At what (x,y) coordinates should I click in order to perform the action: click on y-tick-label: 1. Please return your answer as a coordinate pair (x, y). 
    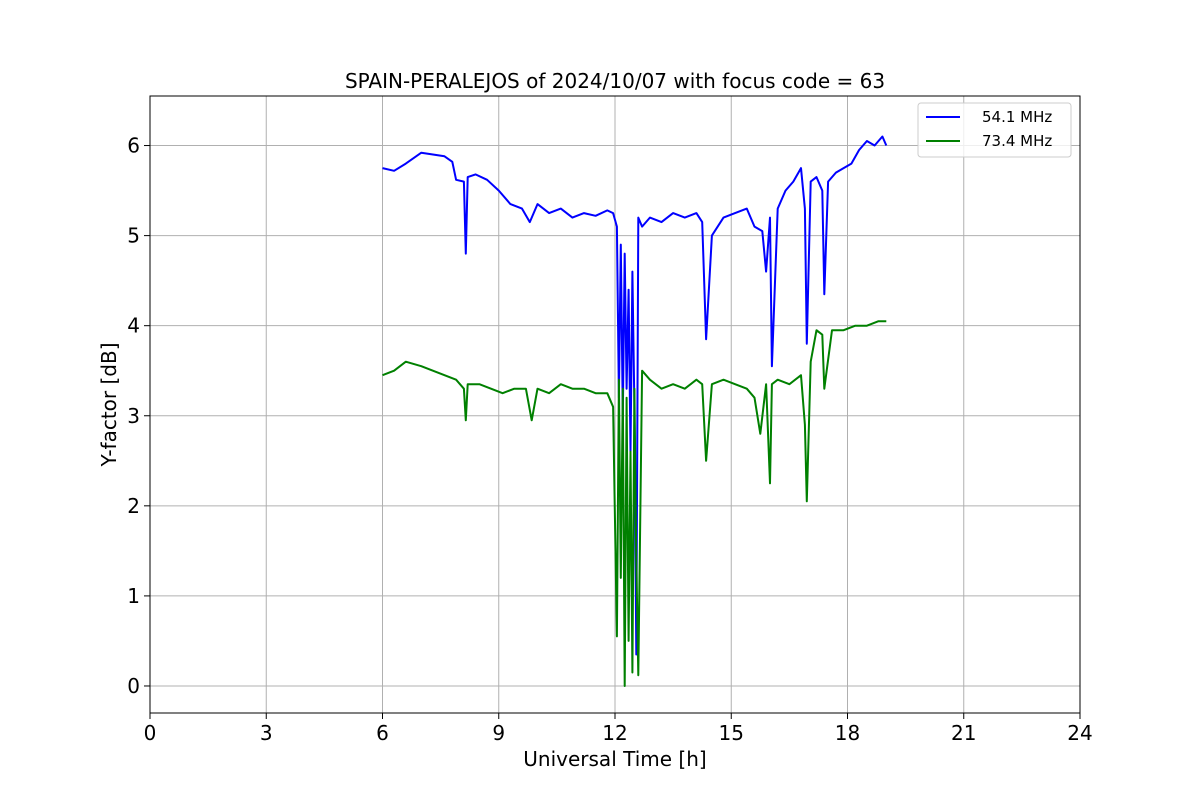
    Looking at the image, I should click on (133, 596).